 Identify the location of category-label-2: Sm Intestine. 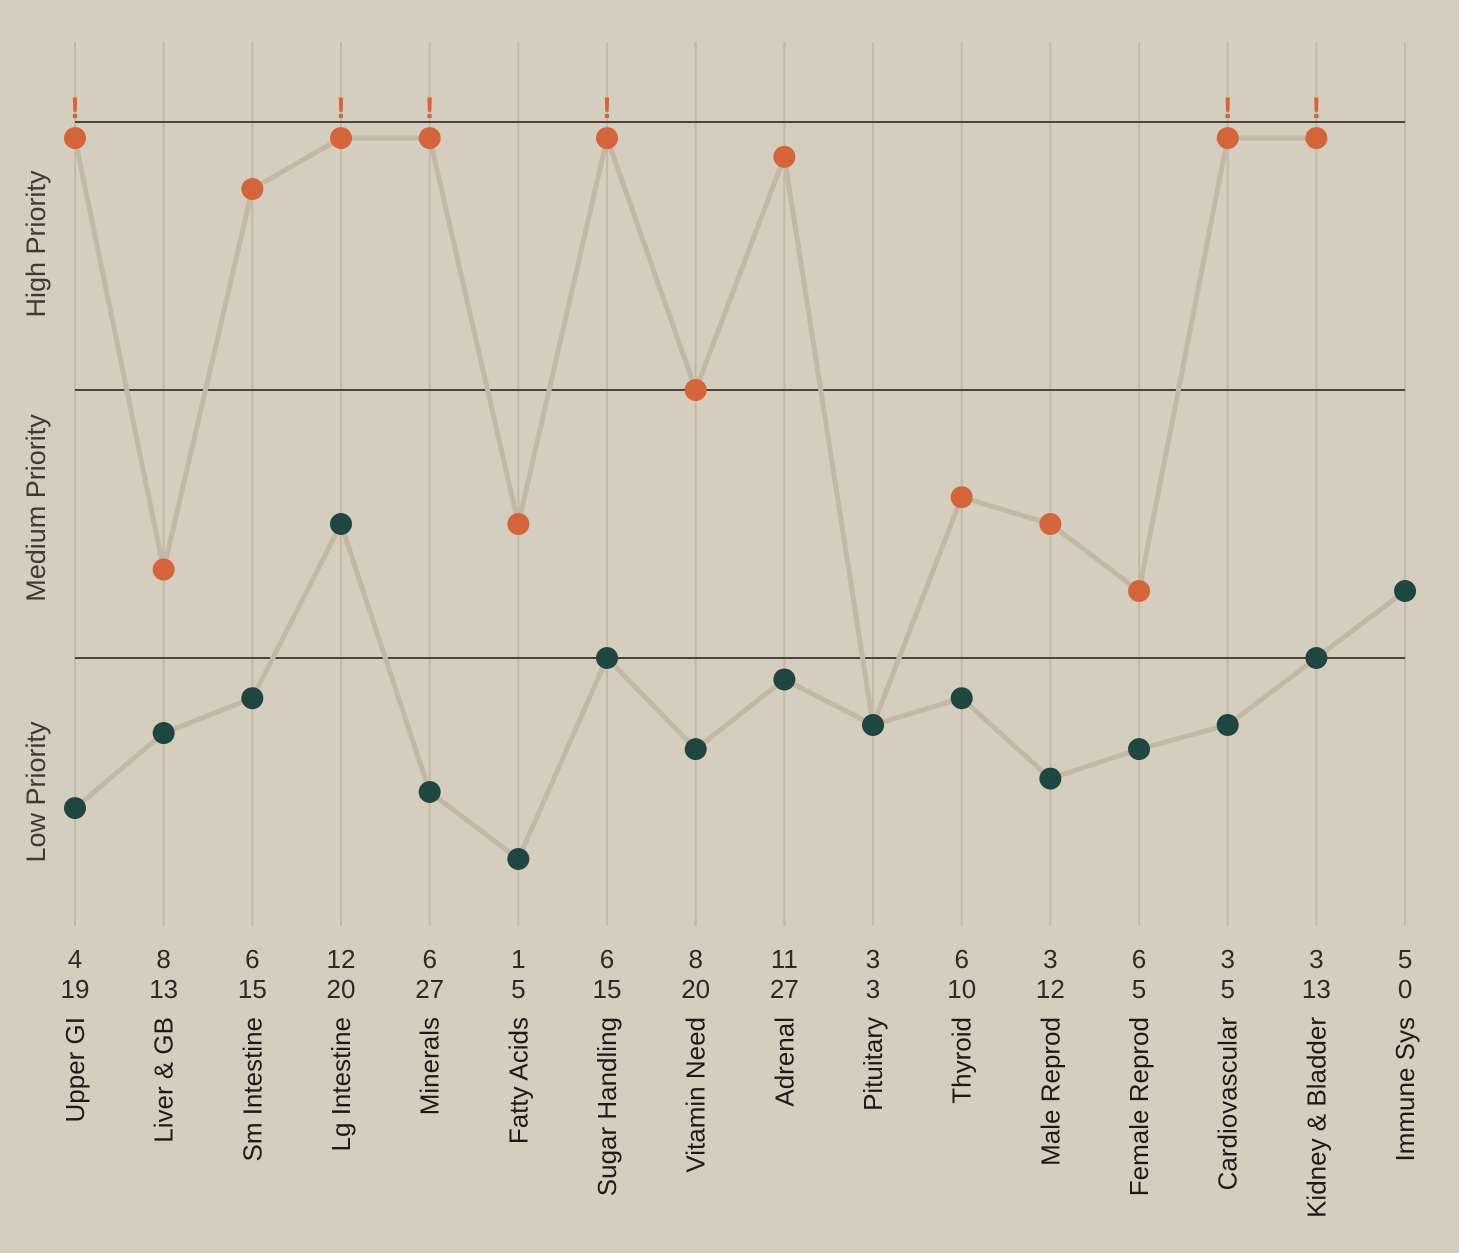
(252, 1089).